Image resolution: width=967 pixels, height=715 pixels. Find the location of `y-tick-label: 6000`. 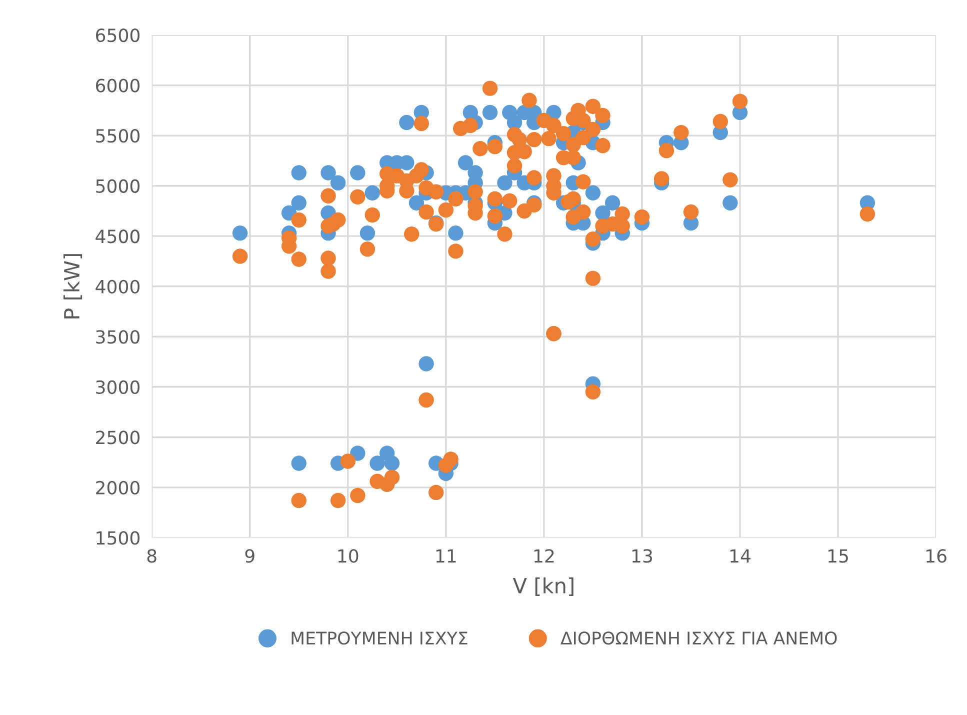

y-tick-label: 6000 is located at coordinates (118, 85).